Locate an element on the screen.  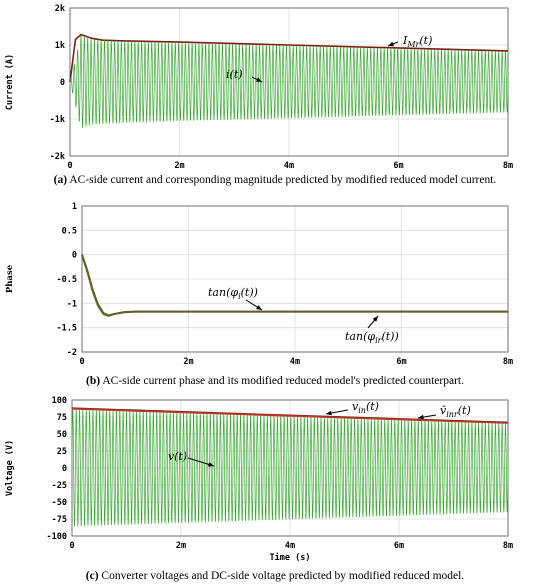
caption-a-letter: (a) is located at coordinates (60, 180).